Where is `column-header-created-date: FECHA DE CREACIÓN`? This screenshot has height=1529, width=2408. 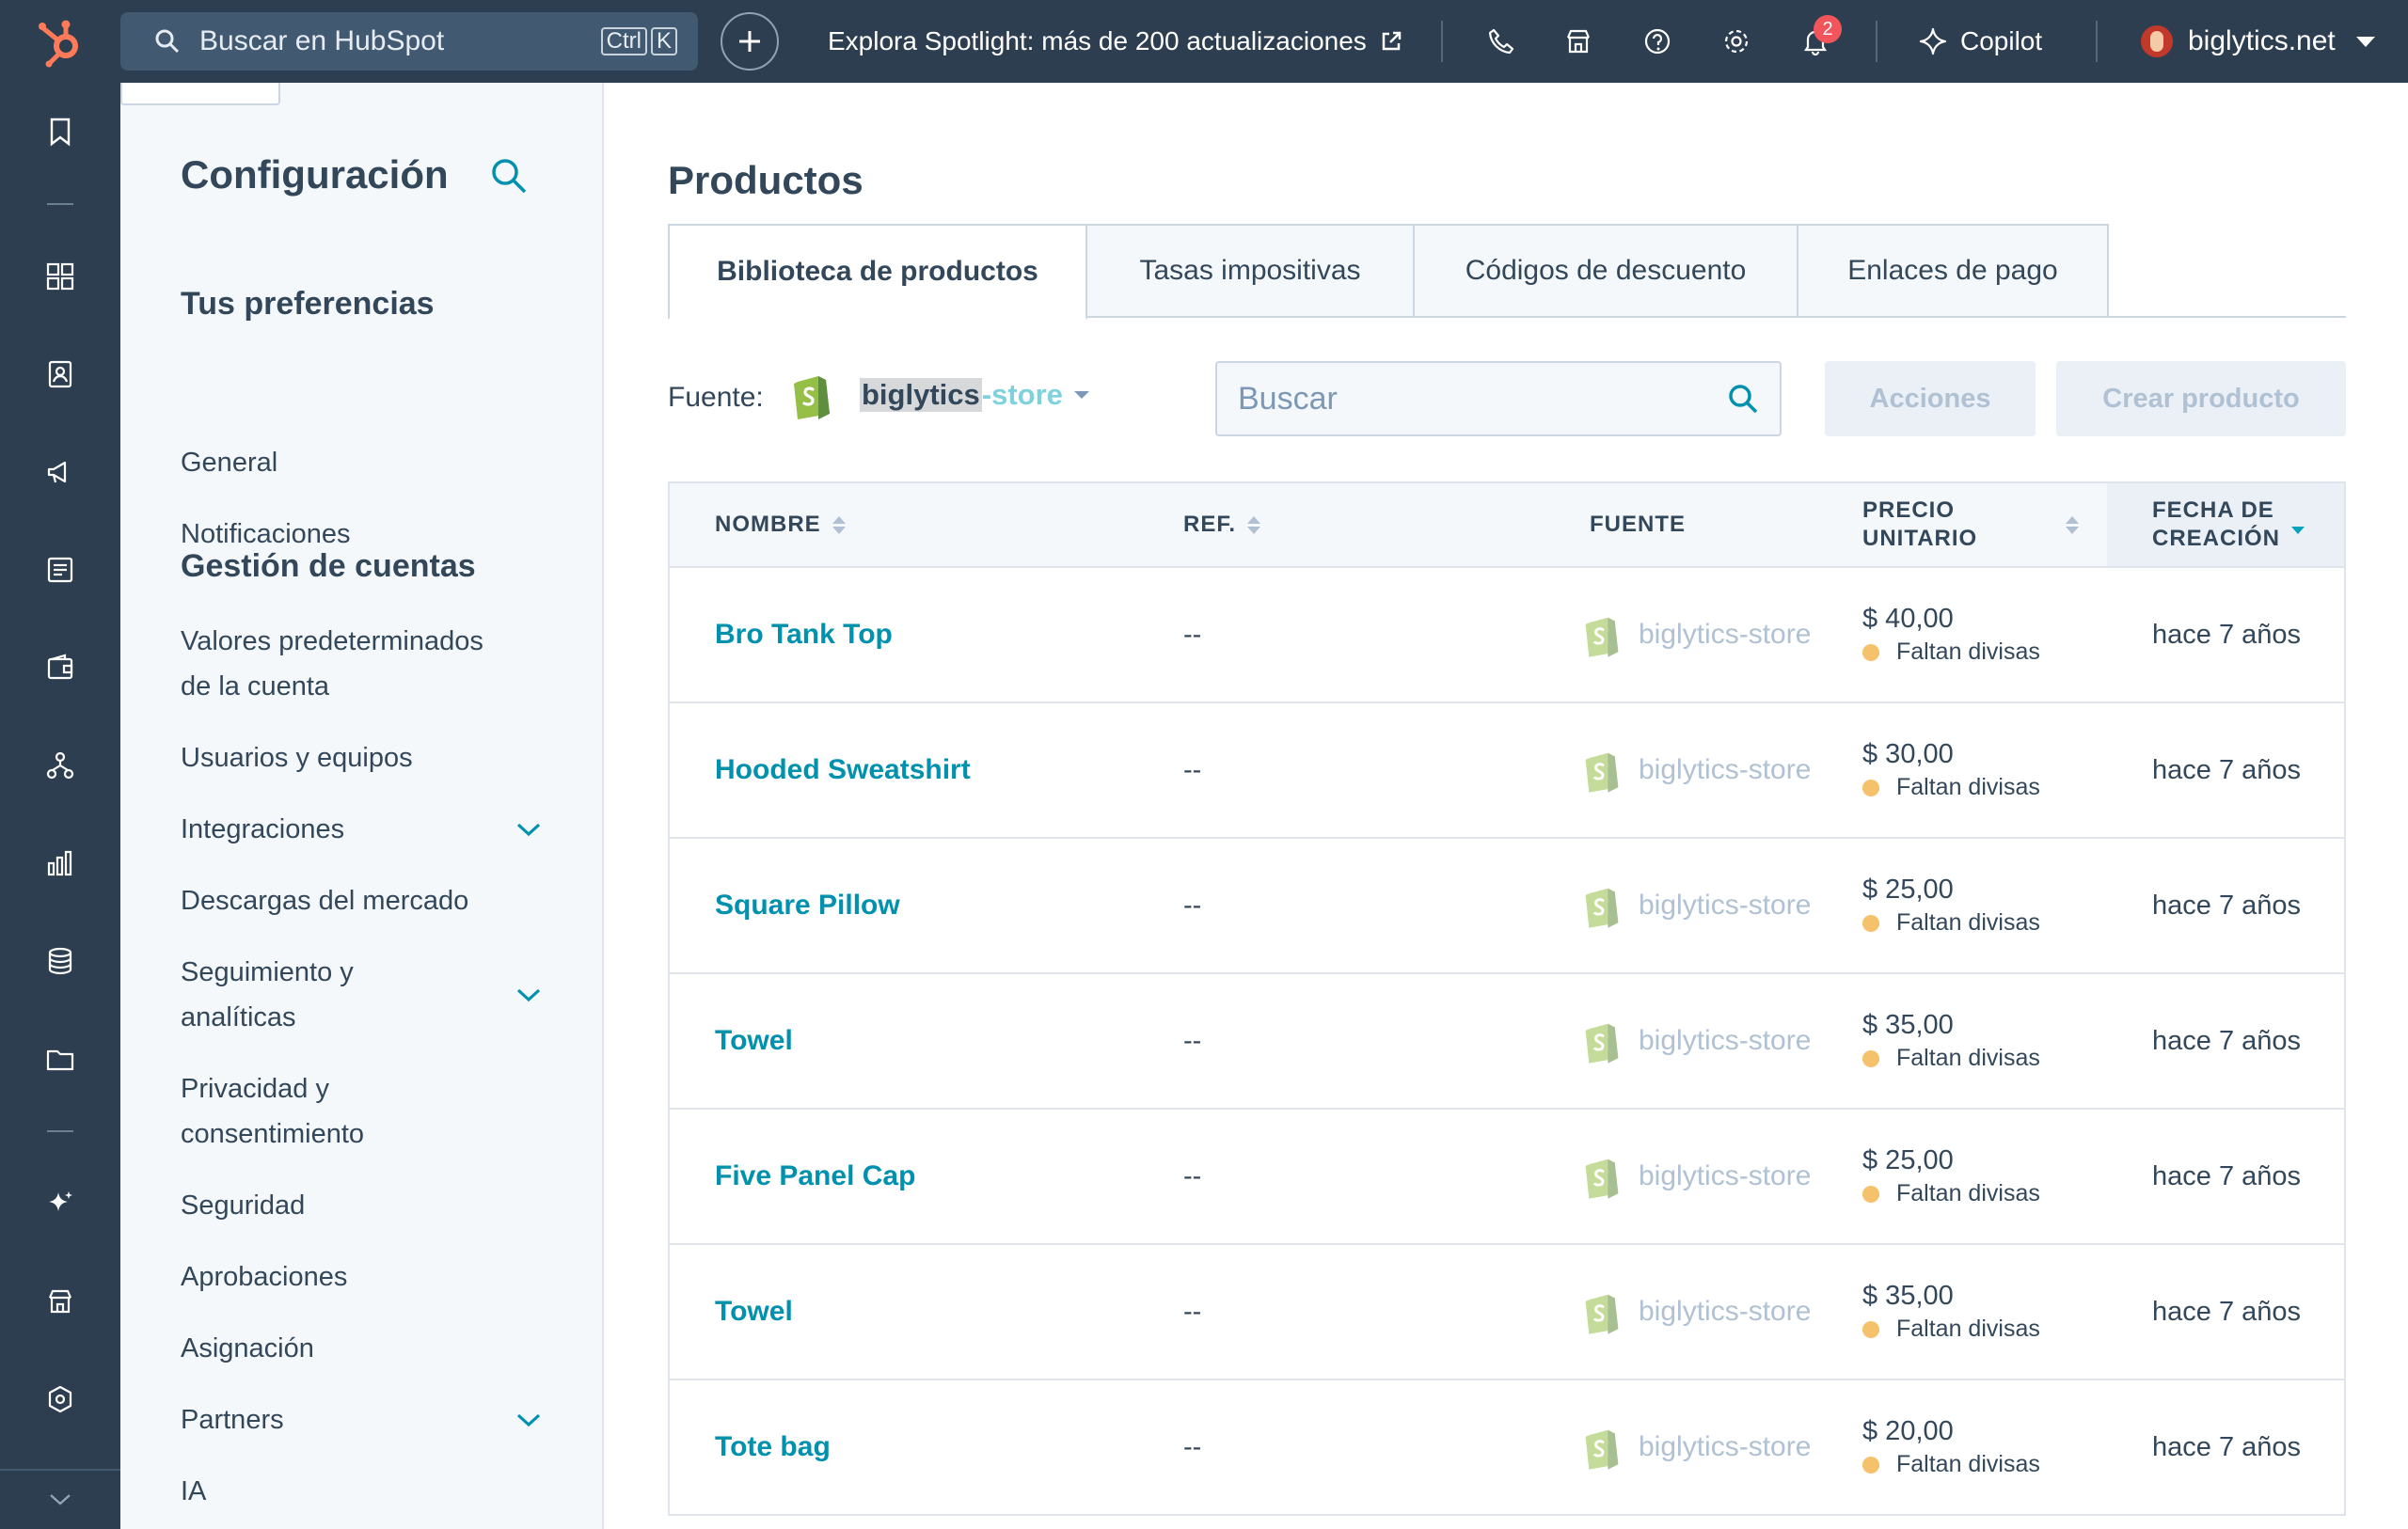
column-header-created-date: FECHA DE CREACIÓN is located at coordinates (2225, 524).